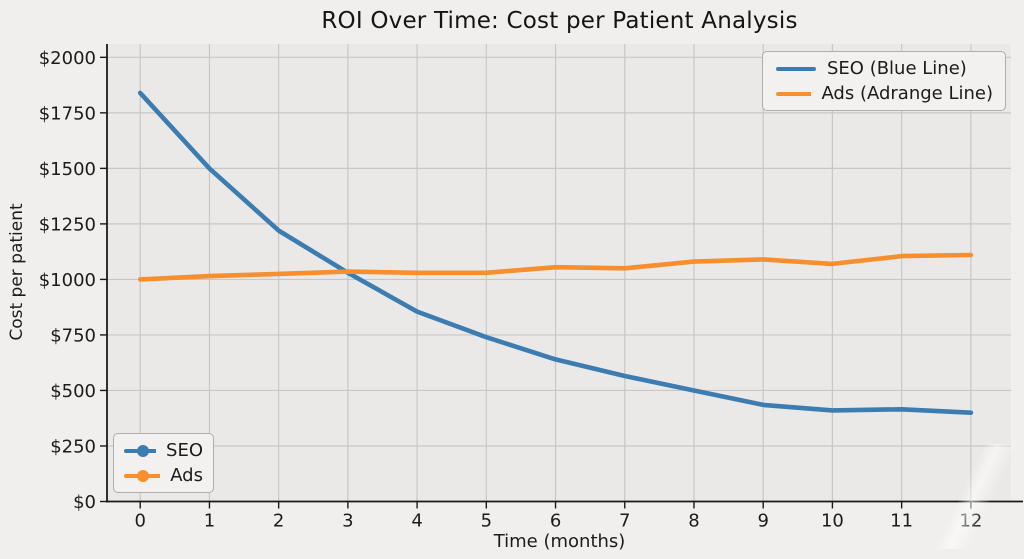 The width and height of the screenshot is (1024, 559). What do you see at coordinates (884, 81) in the screenshot?
I see `legend-upper-right: SEO (Blue Line) Ads (Adrange Line)` at bounding box center [884, 81].